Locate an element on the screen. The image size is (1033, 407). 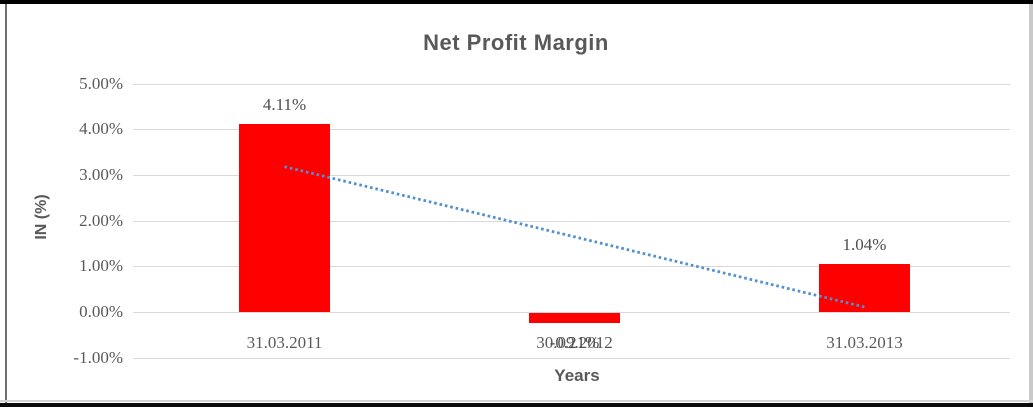
data-label: 1.04% is located at coordinates (864, 245).